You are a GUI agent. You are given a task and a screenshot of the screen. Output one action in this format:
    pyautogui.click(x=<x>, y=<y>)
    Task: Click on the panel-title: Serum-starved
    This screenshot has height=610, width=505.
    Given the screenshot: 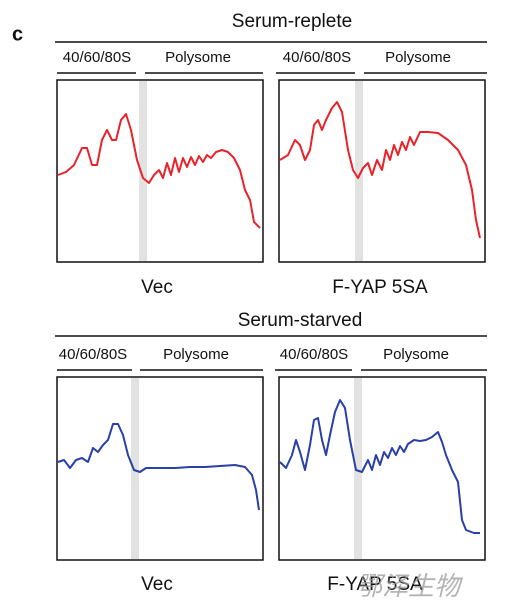 What is the action you would take?
    pyautogui.click(x=300, y=320)
    